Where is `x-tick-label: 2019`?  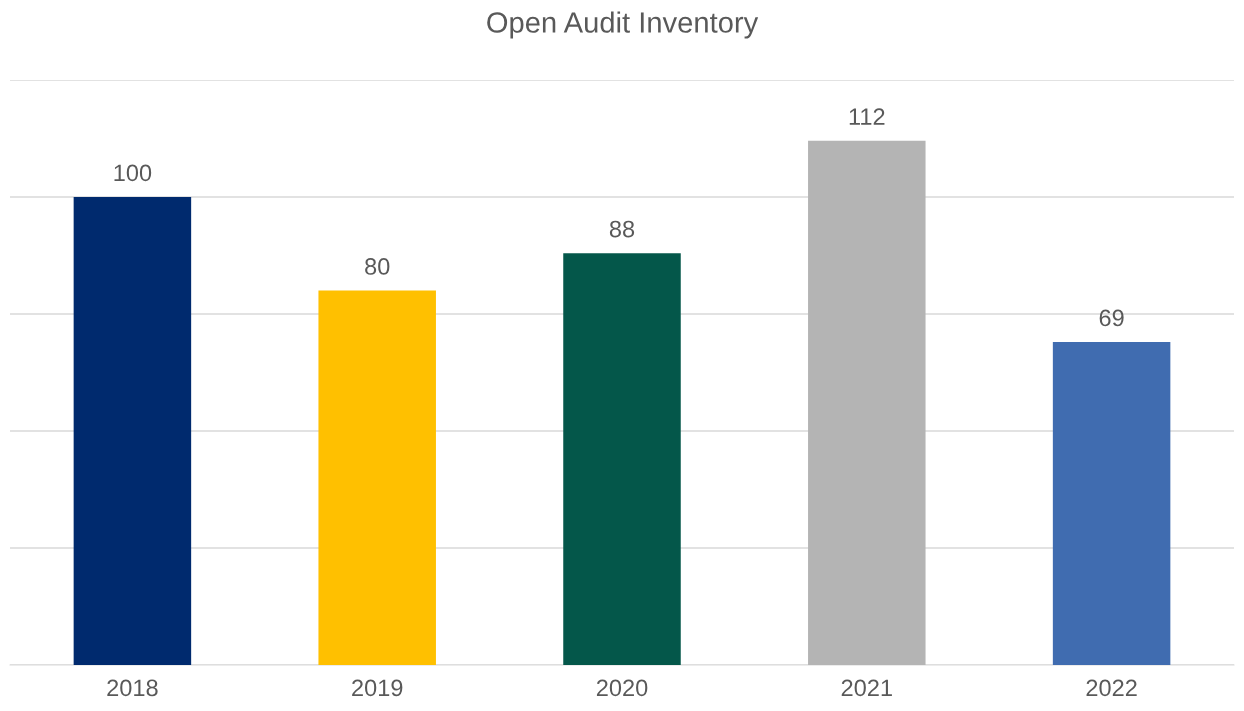
x-tick-label: 2019 is located at coordinates (377, 688).